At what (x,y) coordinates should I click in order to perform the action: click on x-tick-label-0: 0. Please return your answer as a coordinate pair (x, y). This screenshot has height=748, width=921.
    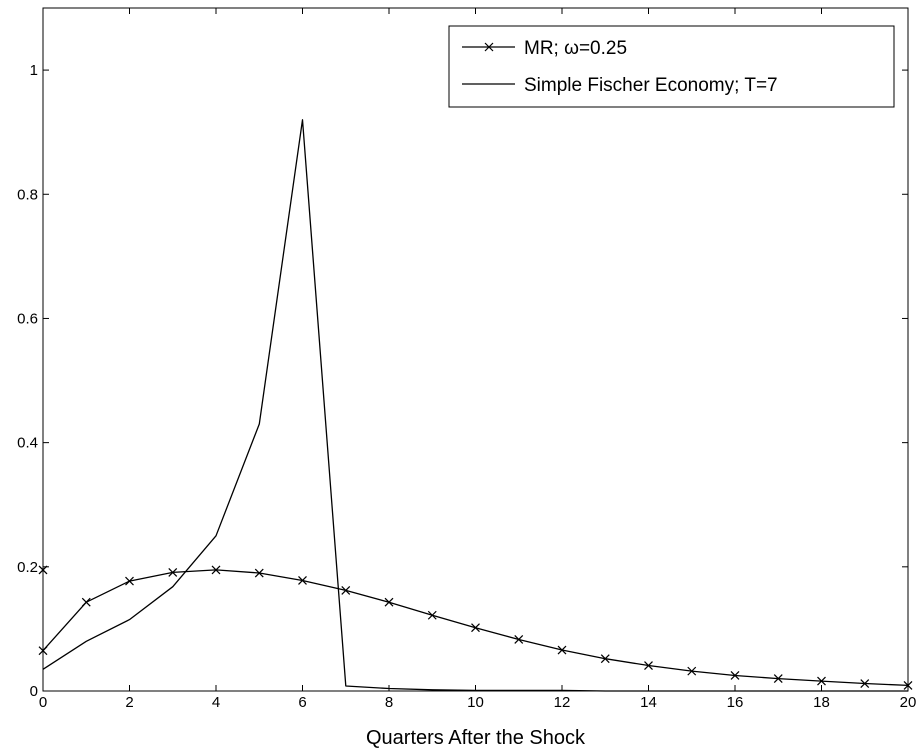
    Looking at the image, I should click on (43, 702).